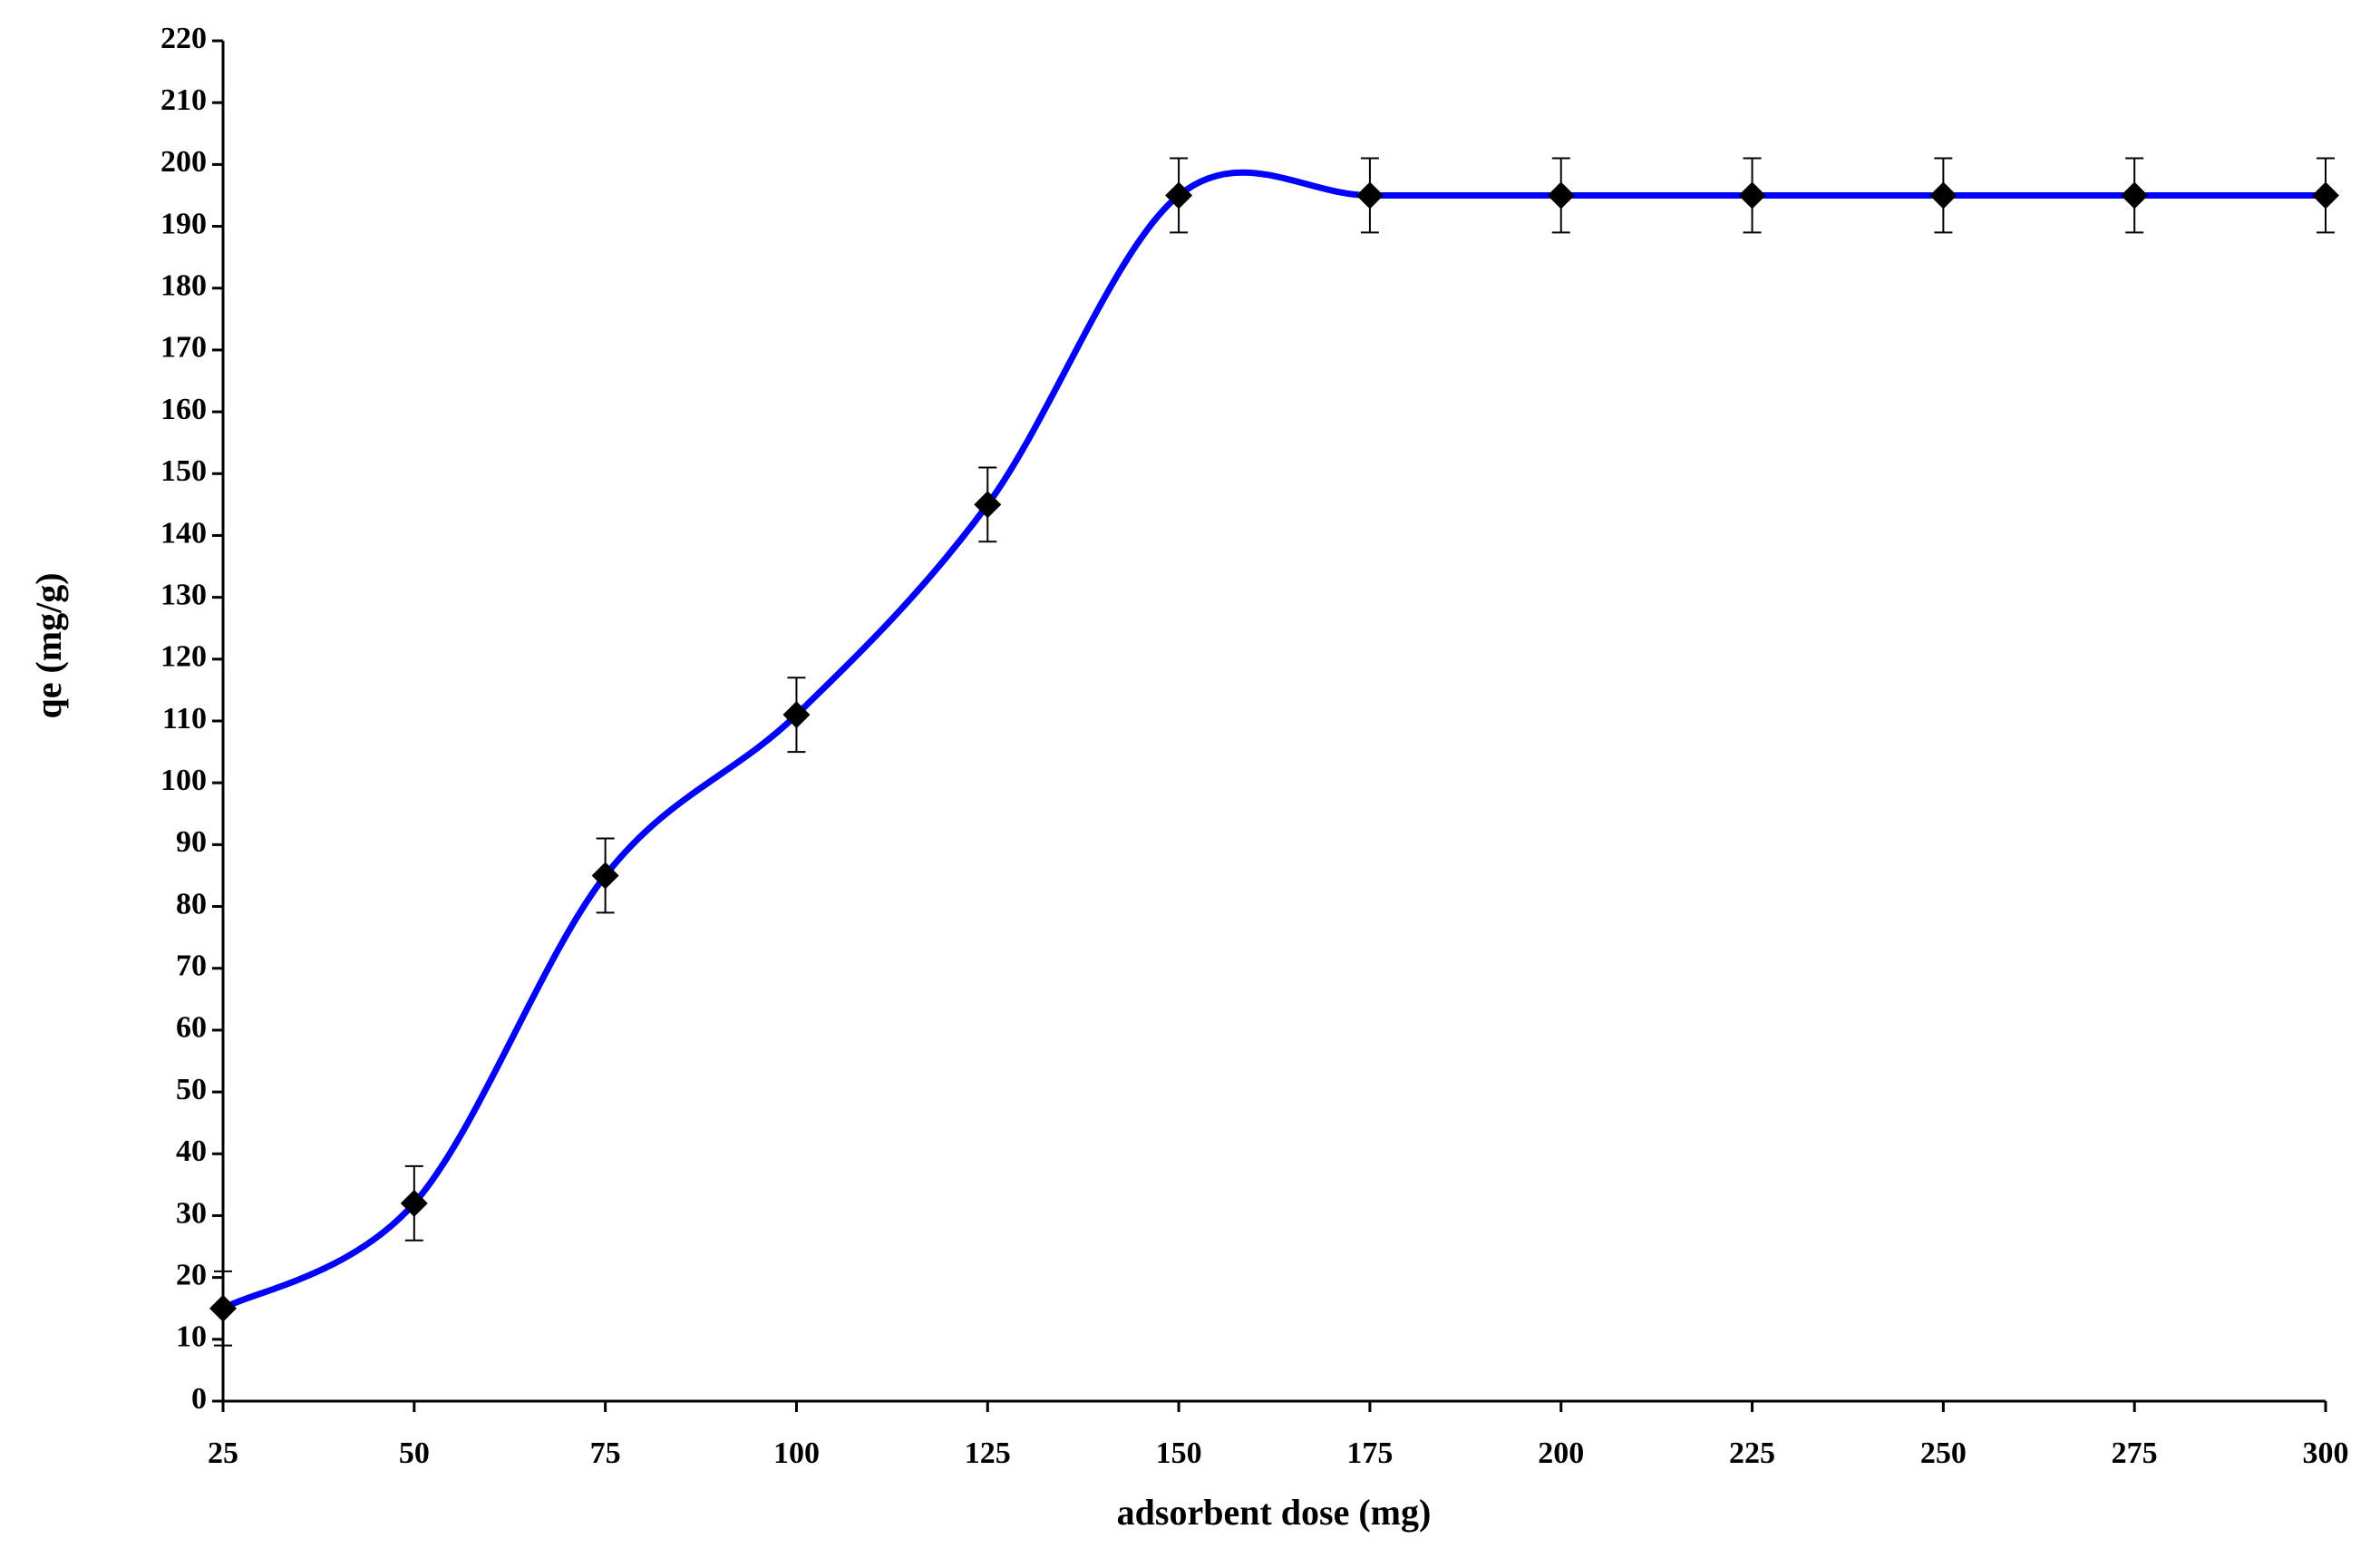  What do you see at coordinates (191, 842) in the screenshot?
I see `y-tick-label: 90` at bounding box center [191, 842].